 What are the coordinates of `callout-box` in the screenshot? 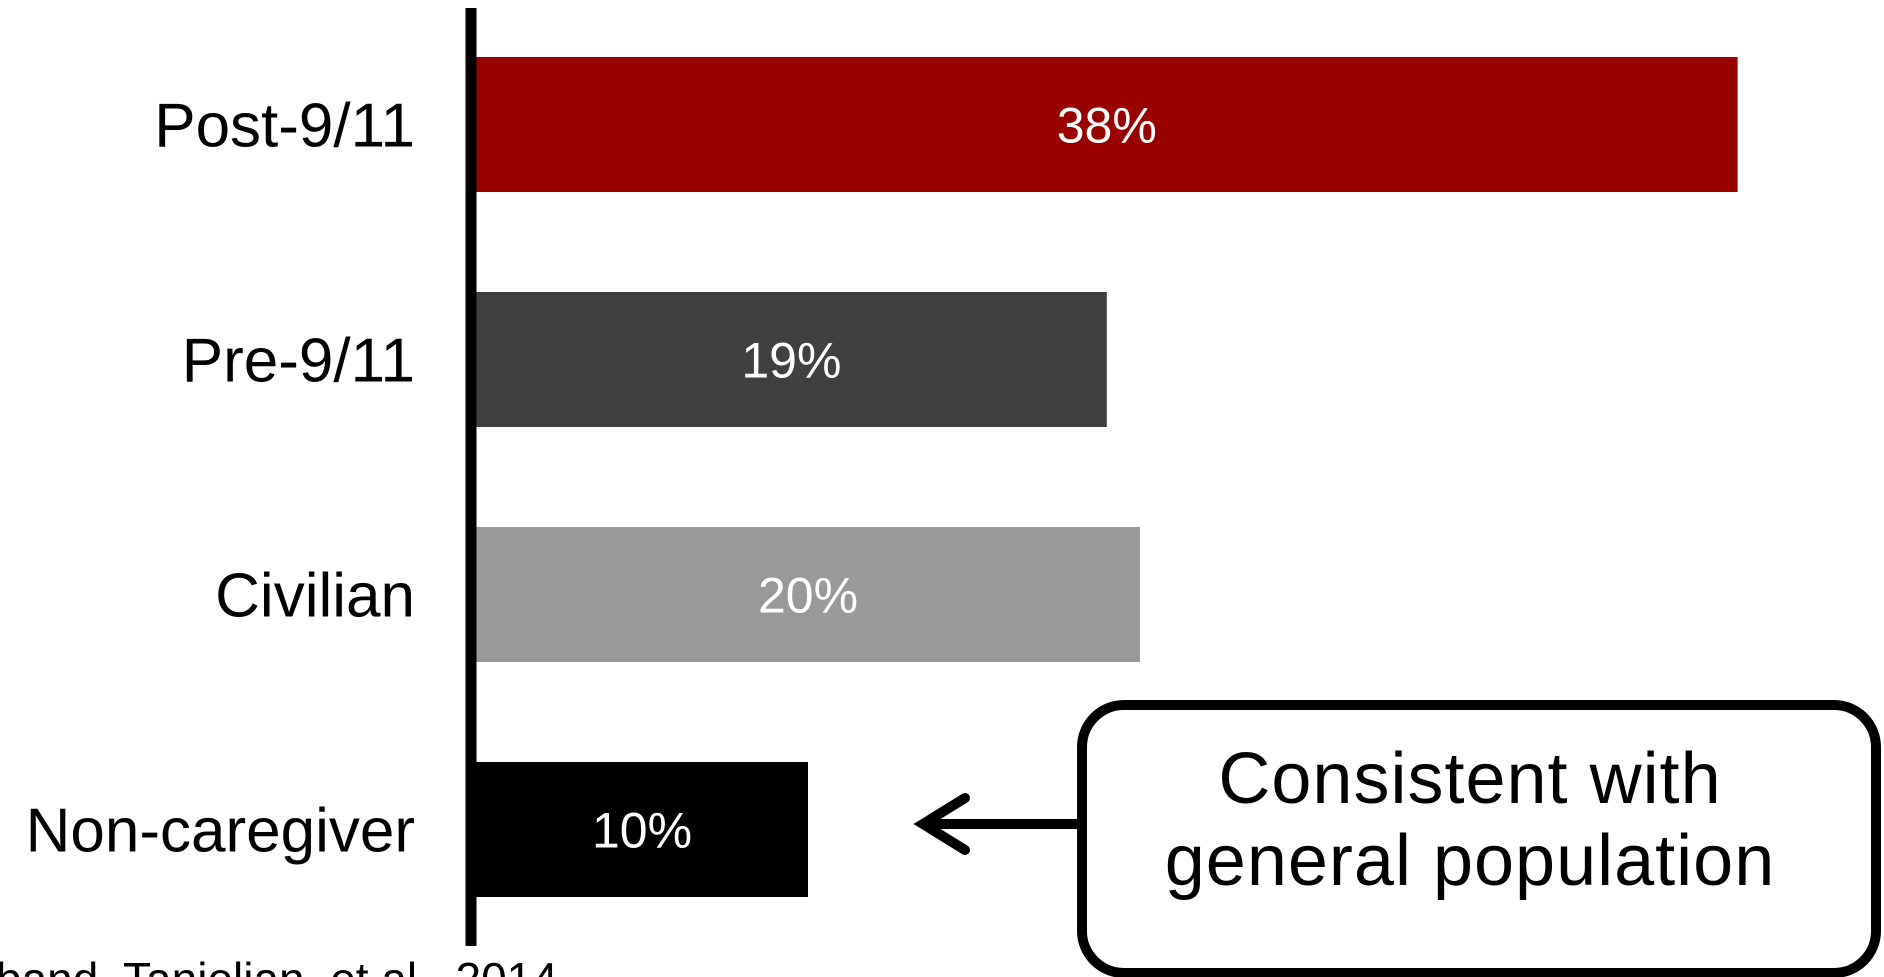 It's located at (1479, 838).